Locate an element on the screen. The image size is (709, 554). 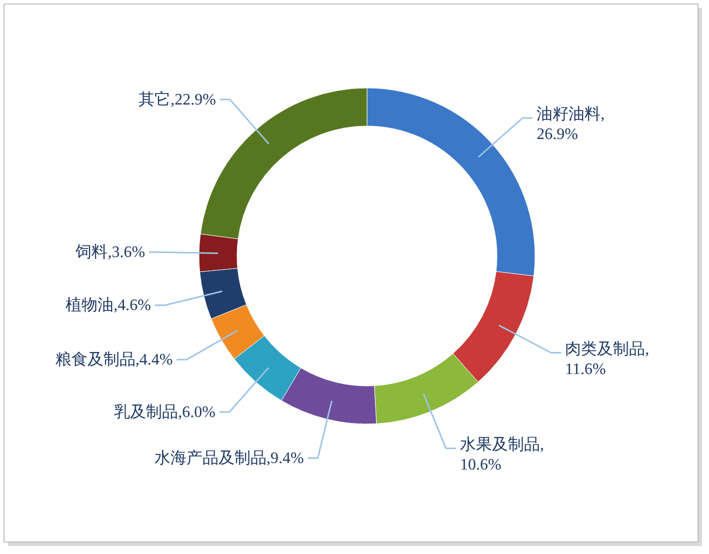
slice-label: 油籽油料, 26.9% is located at coordinates (570, 123).